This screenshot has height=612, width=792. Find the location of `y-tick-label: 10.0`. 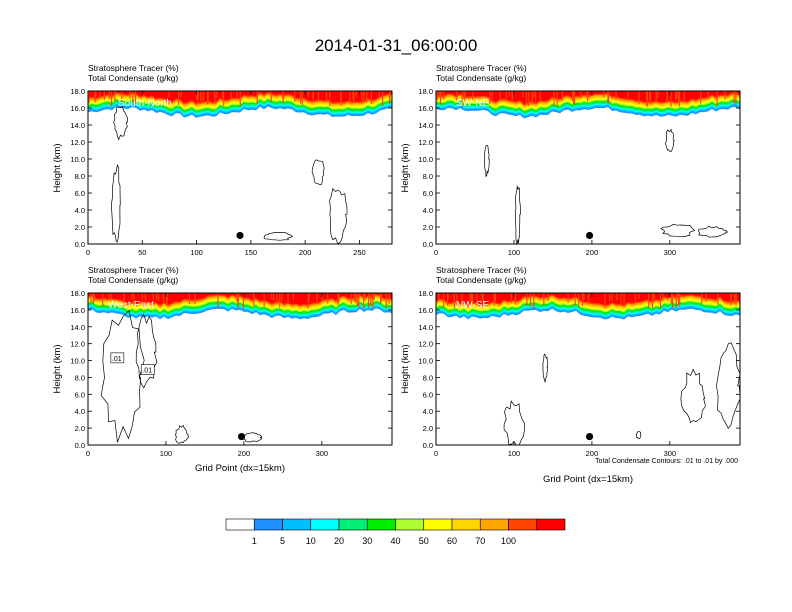

y-tick-label: 10.0 is located at coordinates (77, 159).